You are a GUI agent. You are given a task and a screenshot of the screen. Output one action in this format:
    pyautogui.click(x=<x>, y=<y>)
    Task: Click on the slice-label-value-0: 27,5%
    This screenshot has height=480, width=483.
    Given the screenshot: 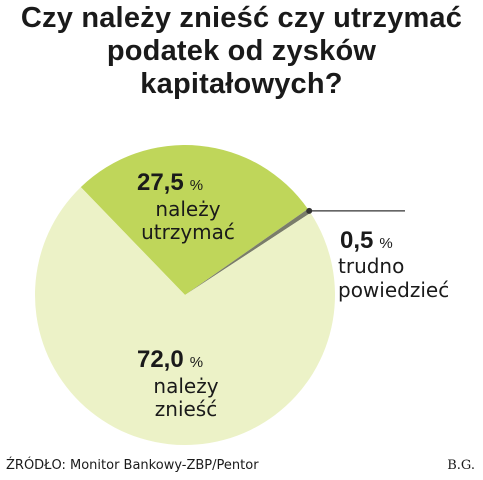 What is the action you would take?
    pyautogui.click(x=170, y=182)
    